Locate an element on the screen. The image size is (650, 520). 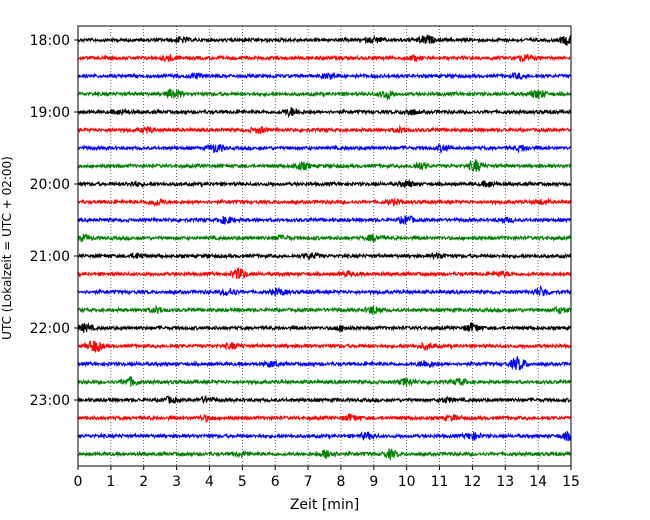
trace-2000 is located at coordinates (324, 183).